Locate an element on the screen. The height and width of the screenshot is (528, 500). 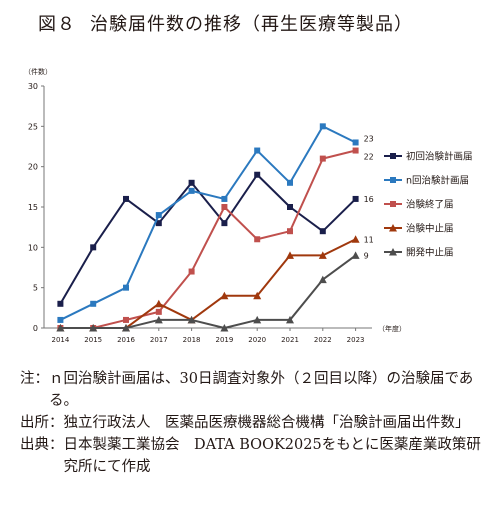
legend-label: n回治験計画届 is located at coordinates (437, 181).